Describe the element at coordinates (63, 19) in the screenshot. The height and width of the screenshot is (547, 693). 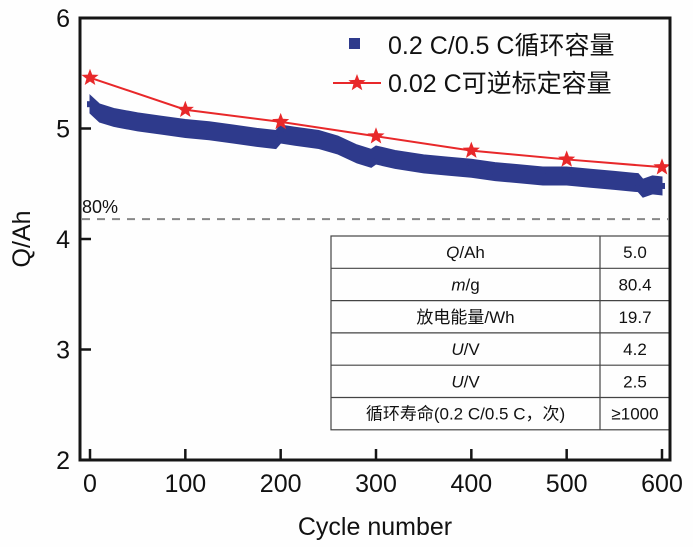
I see `y-tick-label: 6` at that location.